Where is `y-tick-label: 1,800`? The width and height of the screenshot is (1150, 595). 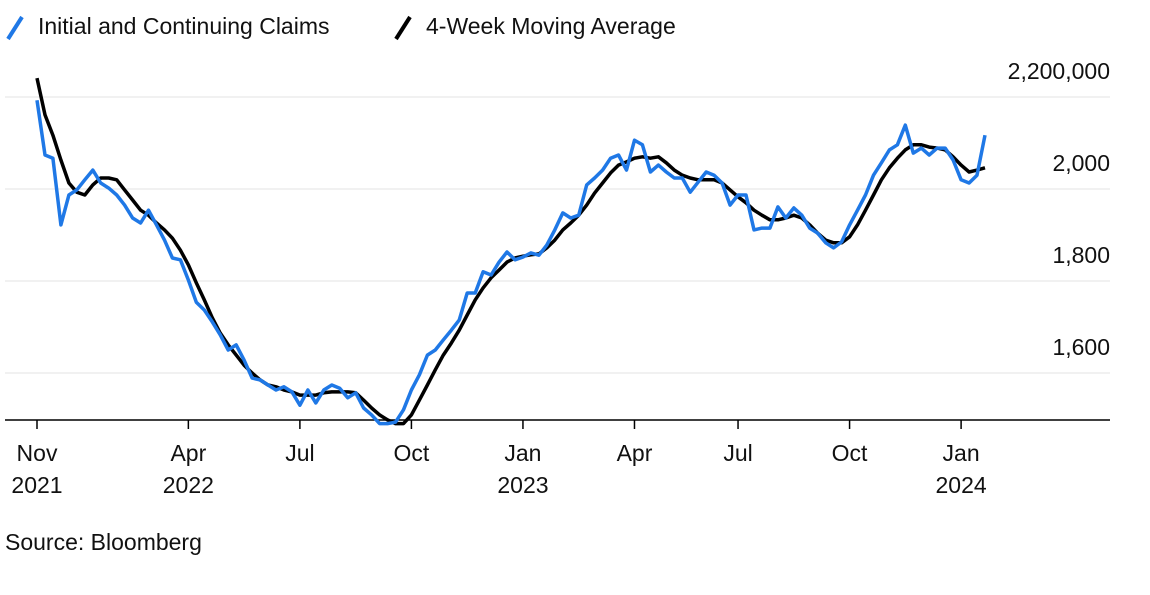 y-tick-label: 1,800 is located at coordinates (1081, 255).